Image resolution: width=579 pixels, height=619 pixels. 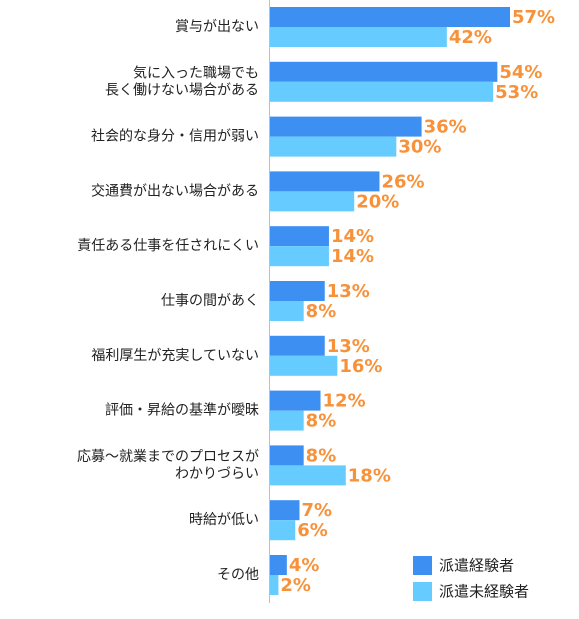 What do you see at coordinates (304, 565) in the screenshot?
I see `data-label: 4%` at bounding box center [304, 565].